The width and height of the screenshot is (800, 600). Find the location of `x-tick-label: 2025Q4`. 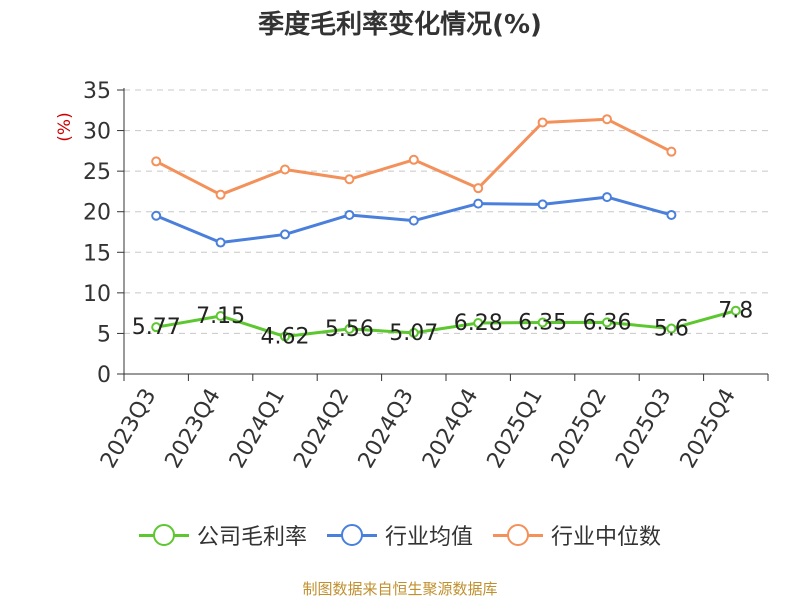

x-tick-label: 2025Q4 is located at coordinates (708, 429).